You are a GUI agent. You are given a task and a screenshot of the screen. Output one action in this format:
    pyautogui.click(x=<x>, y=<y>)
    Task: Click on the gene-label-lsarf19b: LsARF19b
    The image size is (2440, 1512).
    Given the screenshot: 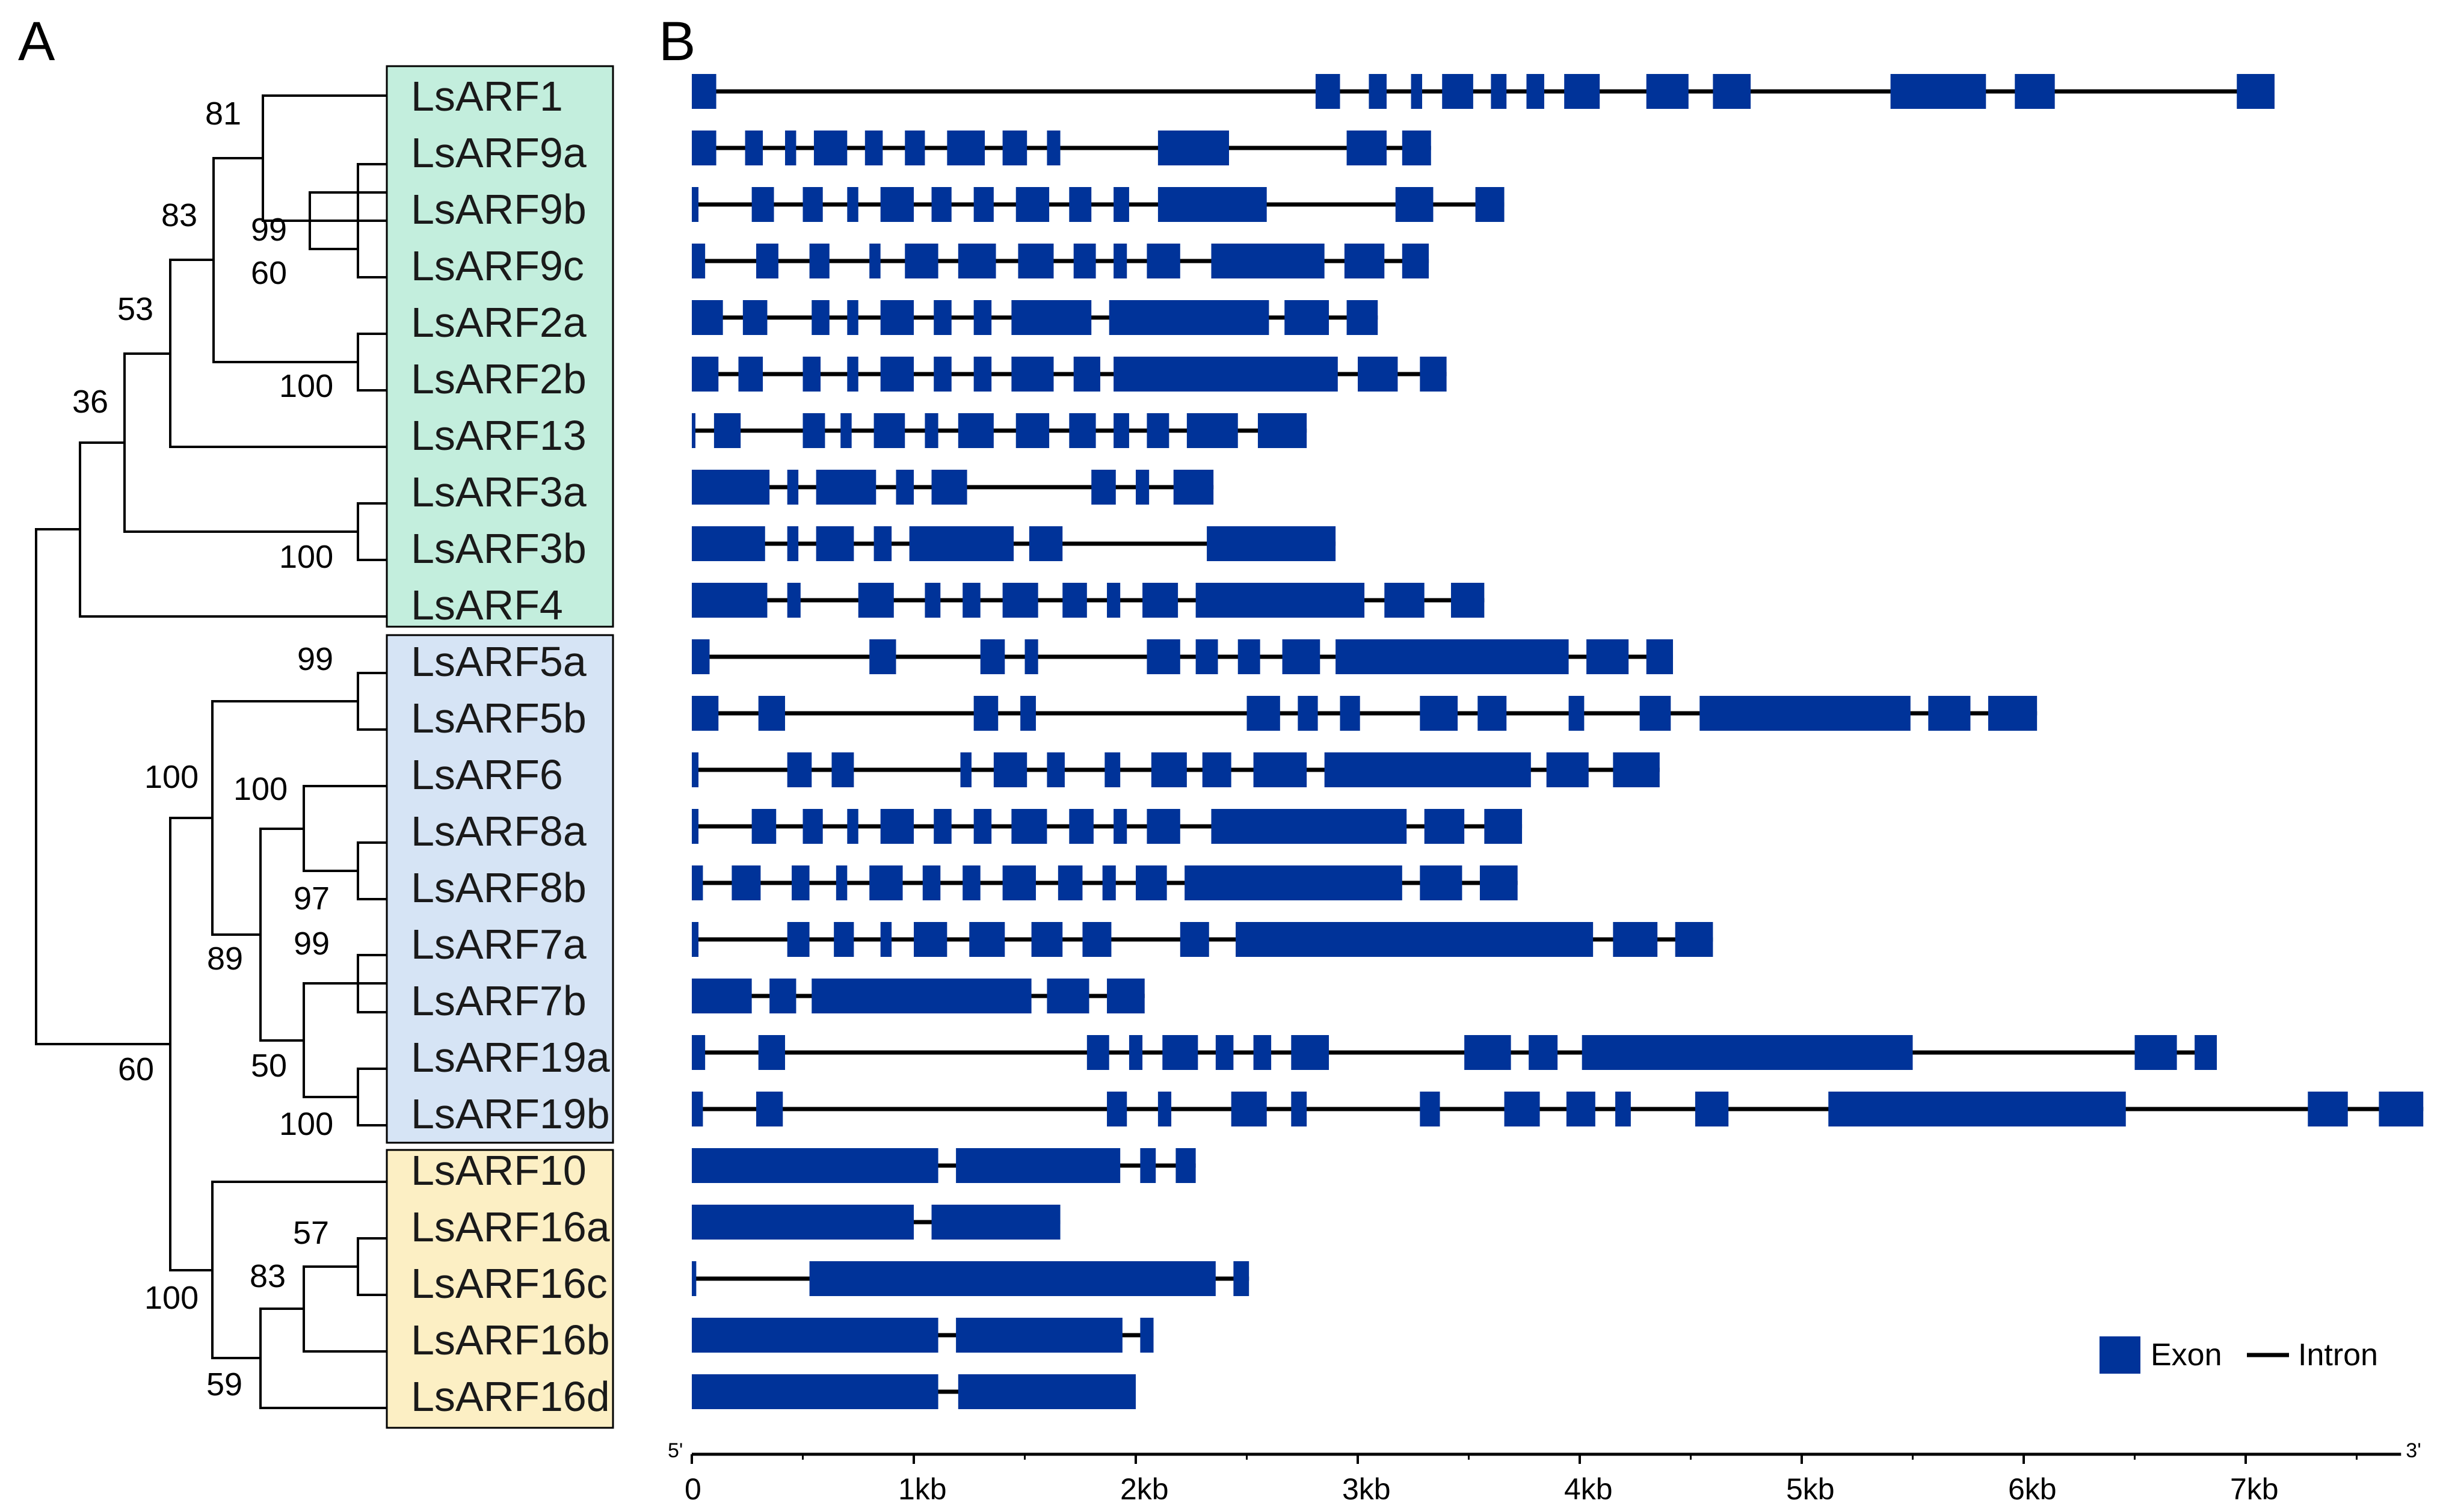 What is the action you would take?
    pyautogui.click(x=510, y=1114)
    